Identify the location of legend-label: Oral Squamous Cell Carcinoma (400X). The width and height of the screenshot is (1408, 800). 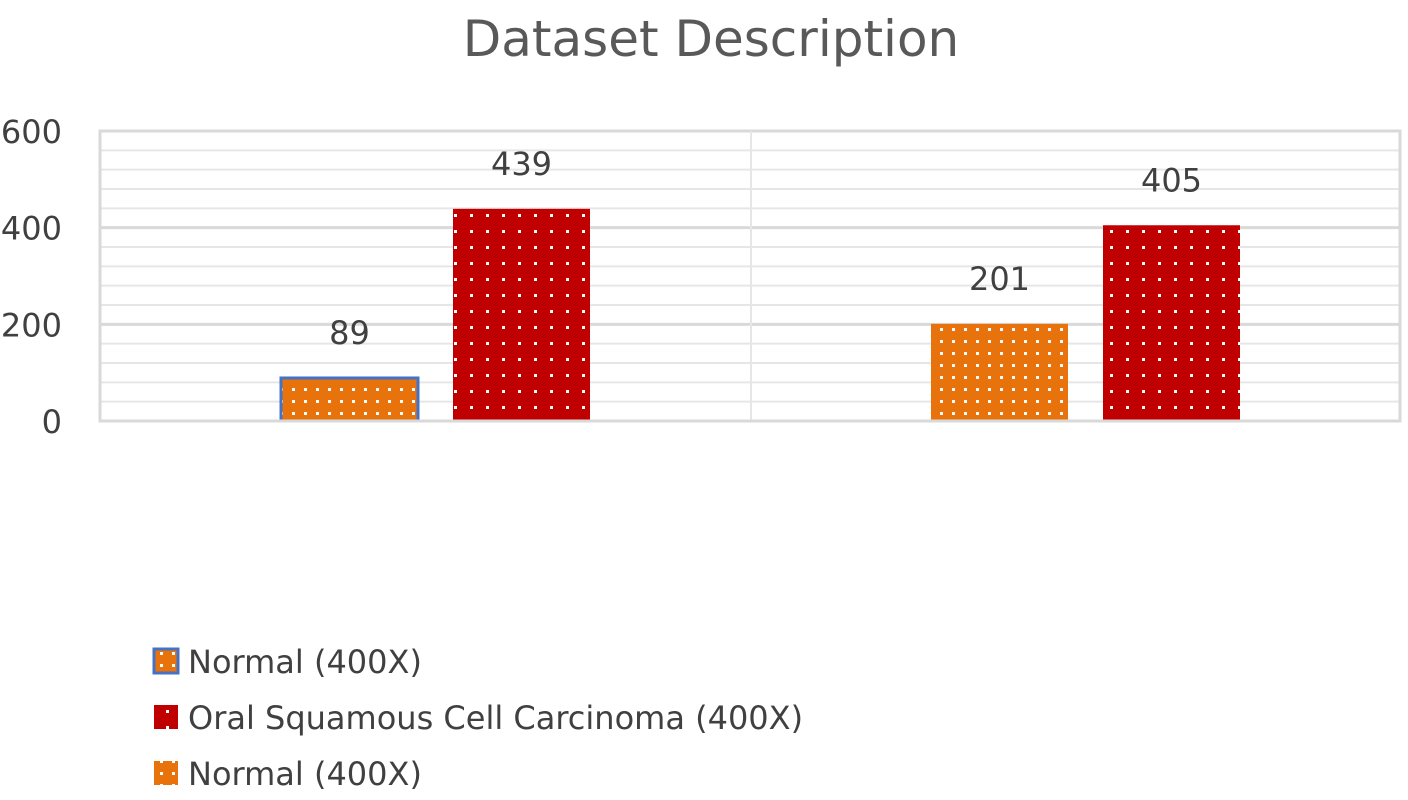
(495, 718).